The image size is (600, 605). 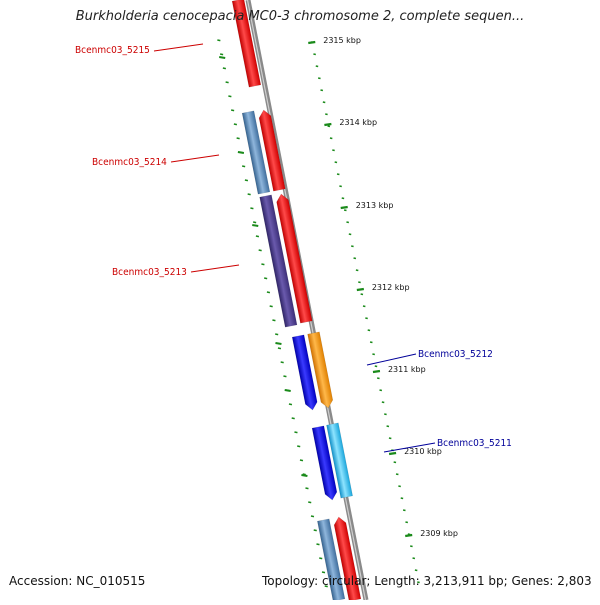 I want to click on tick-label: 2312 kbp, so click(x=391, y=287).